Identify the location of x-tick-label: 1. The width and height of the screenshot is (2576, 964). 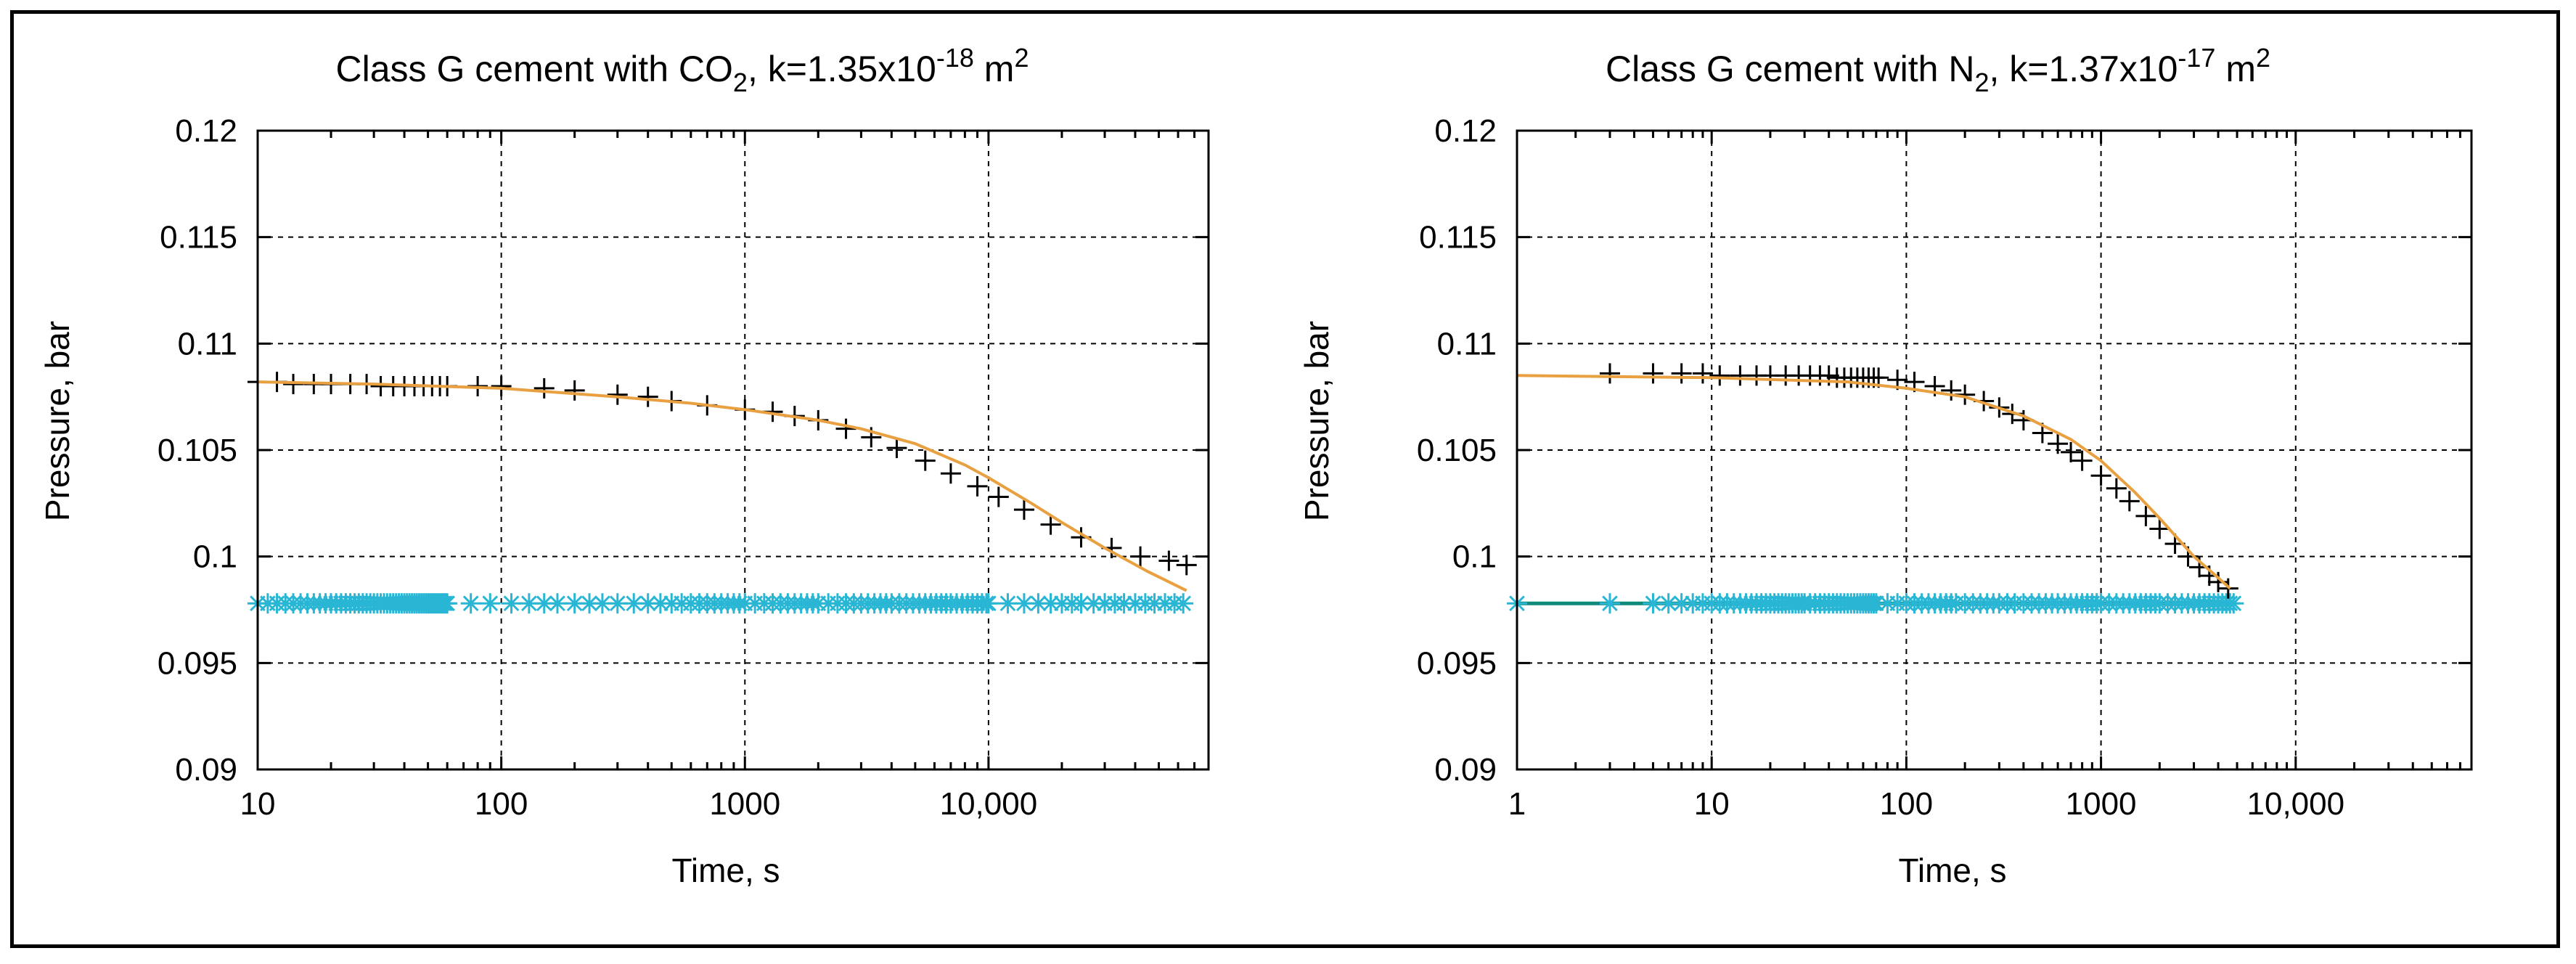
(1517, 804).